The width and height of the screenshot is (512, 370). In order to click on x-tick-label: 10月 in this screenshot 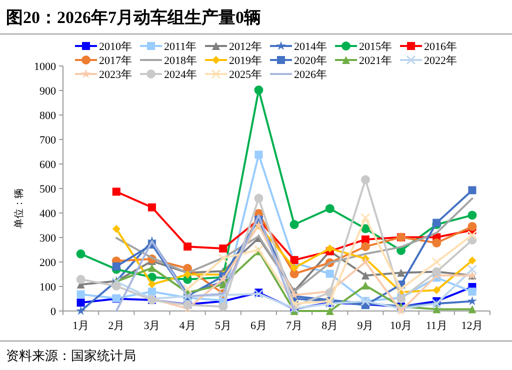, I will do `click(401, 326)`.